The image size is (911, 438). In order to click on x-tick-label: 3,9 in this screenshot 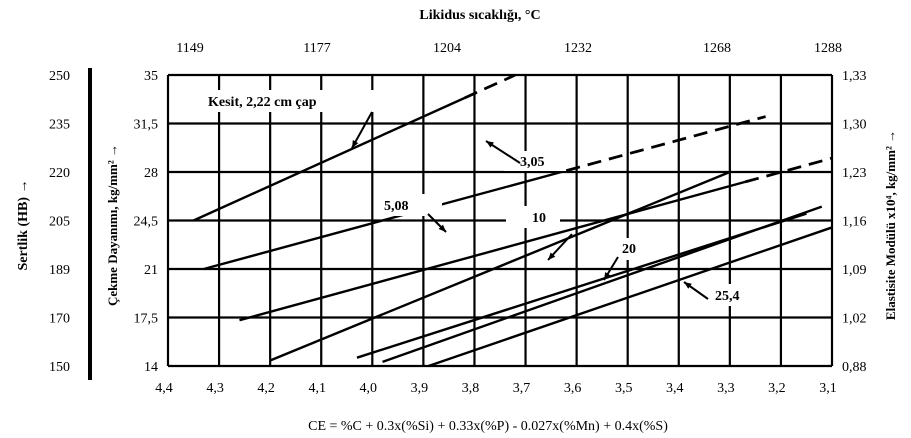, I will do `click(420, 388)`.